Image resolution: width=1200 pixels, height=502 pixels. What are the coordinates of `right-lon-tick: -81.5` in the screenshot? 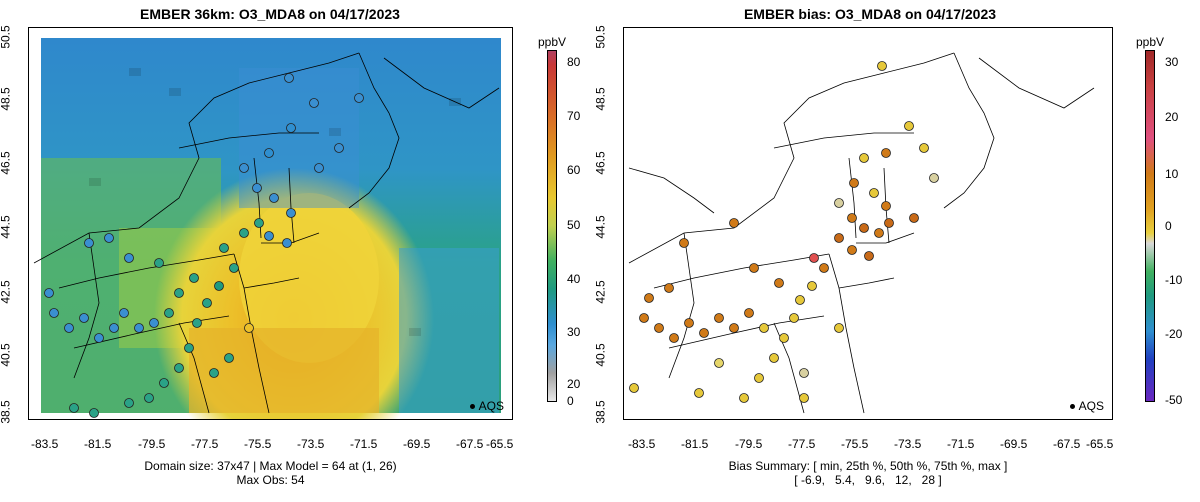 It's located at (695, 444).